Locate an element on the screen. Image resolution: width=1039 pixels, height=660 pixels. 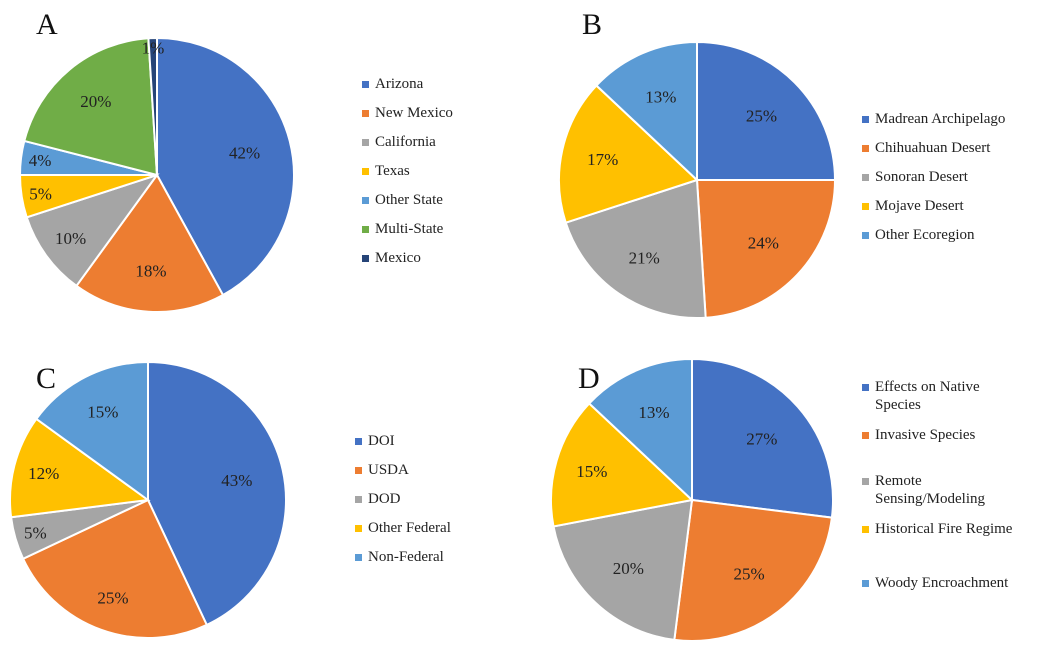
slice-data-label: 12% is located at coordinates (43, 473).